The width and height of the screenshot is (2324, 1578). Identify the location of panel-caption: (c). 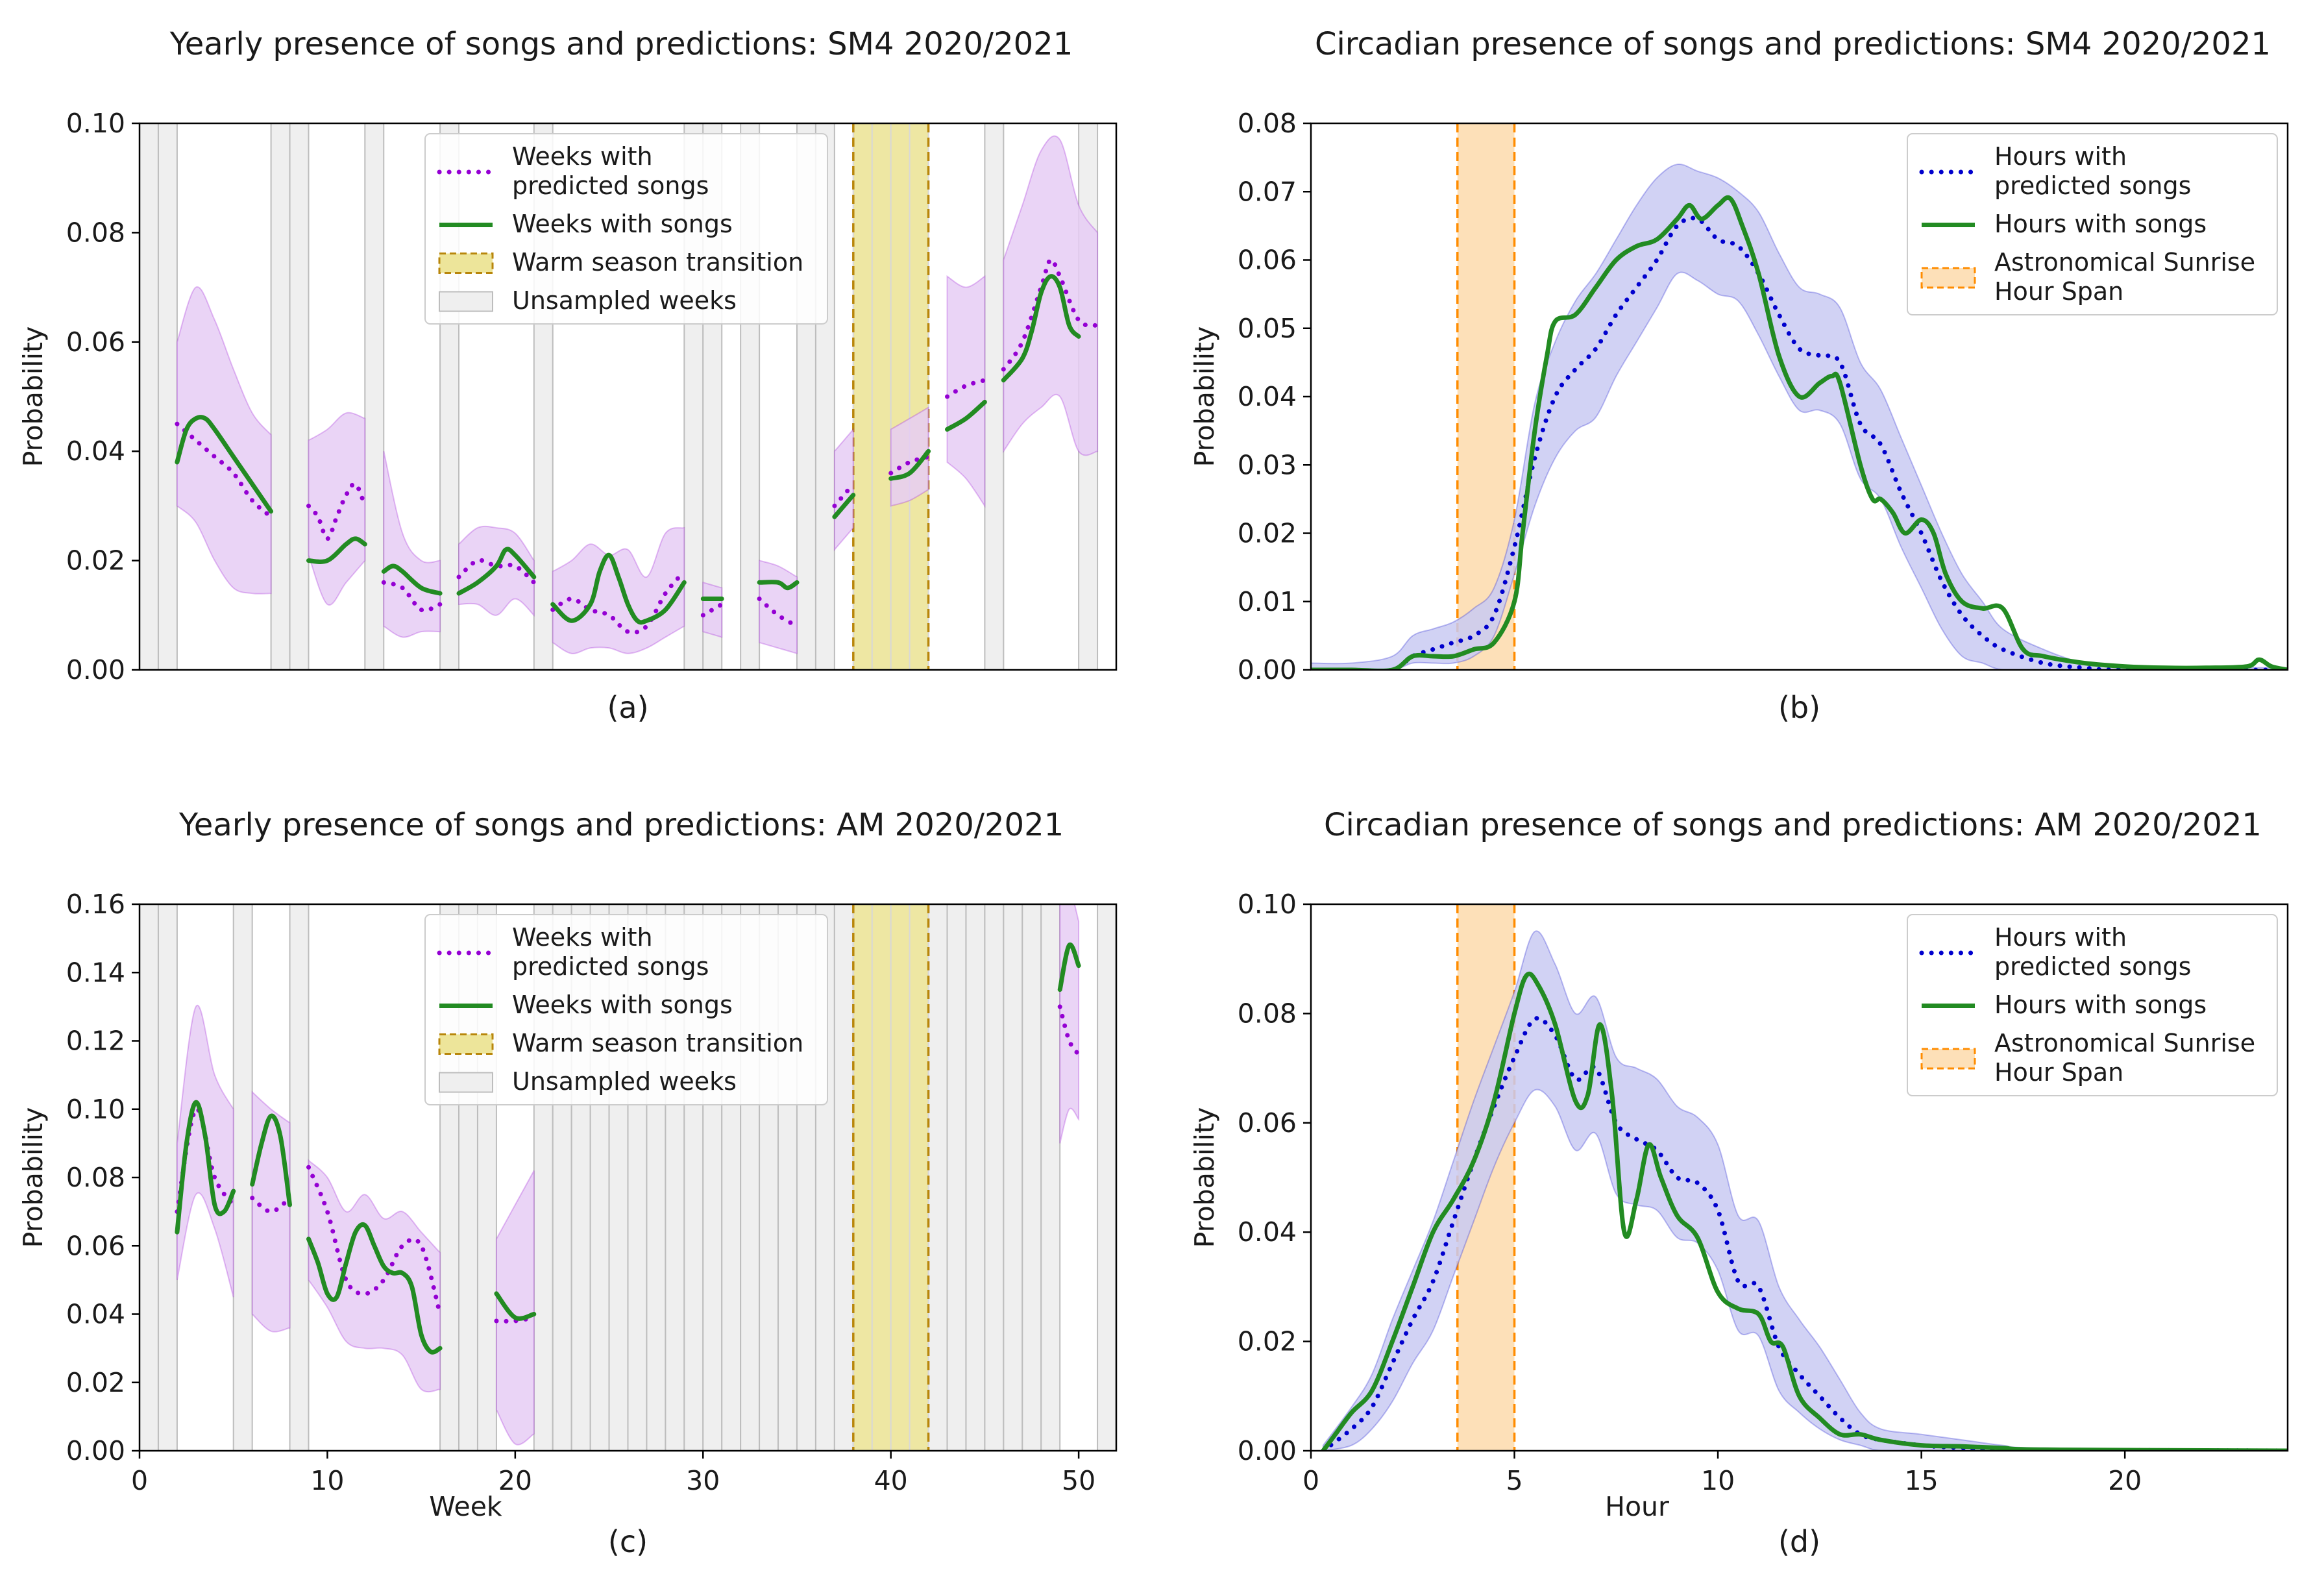
(628, 1541).